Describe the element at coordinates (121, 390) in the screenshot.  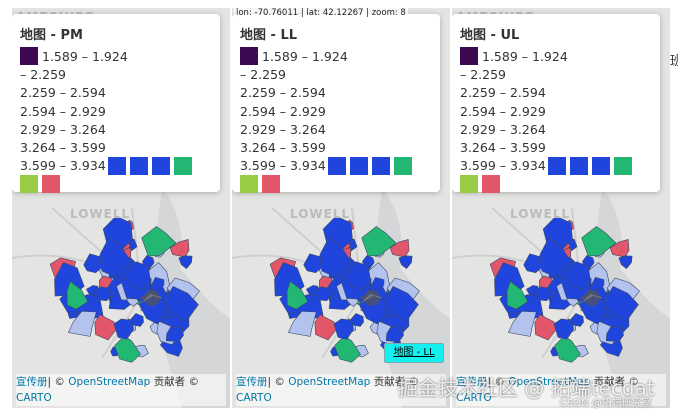
I see `attribution: 宣传册| © OpenStreetMap 贡献者 © CARTO` at that location.